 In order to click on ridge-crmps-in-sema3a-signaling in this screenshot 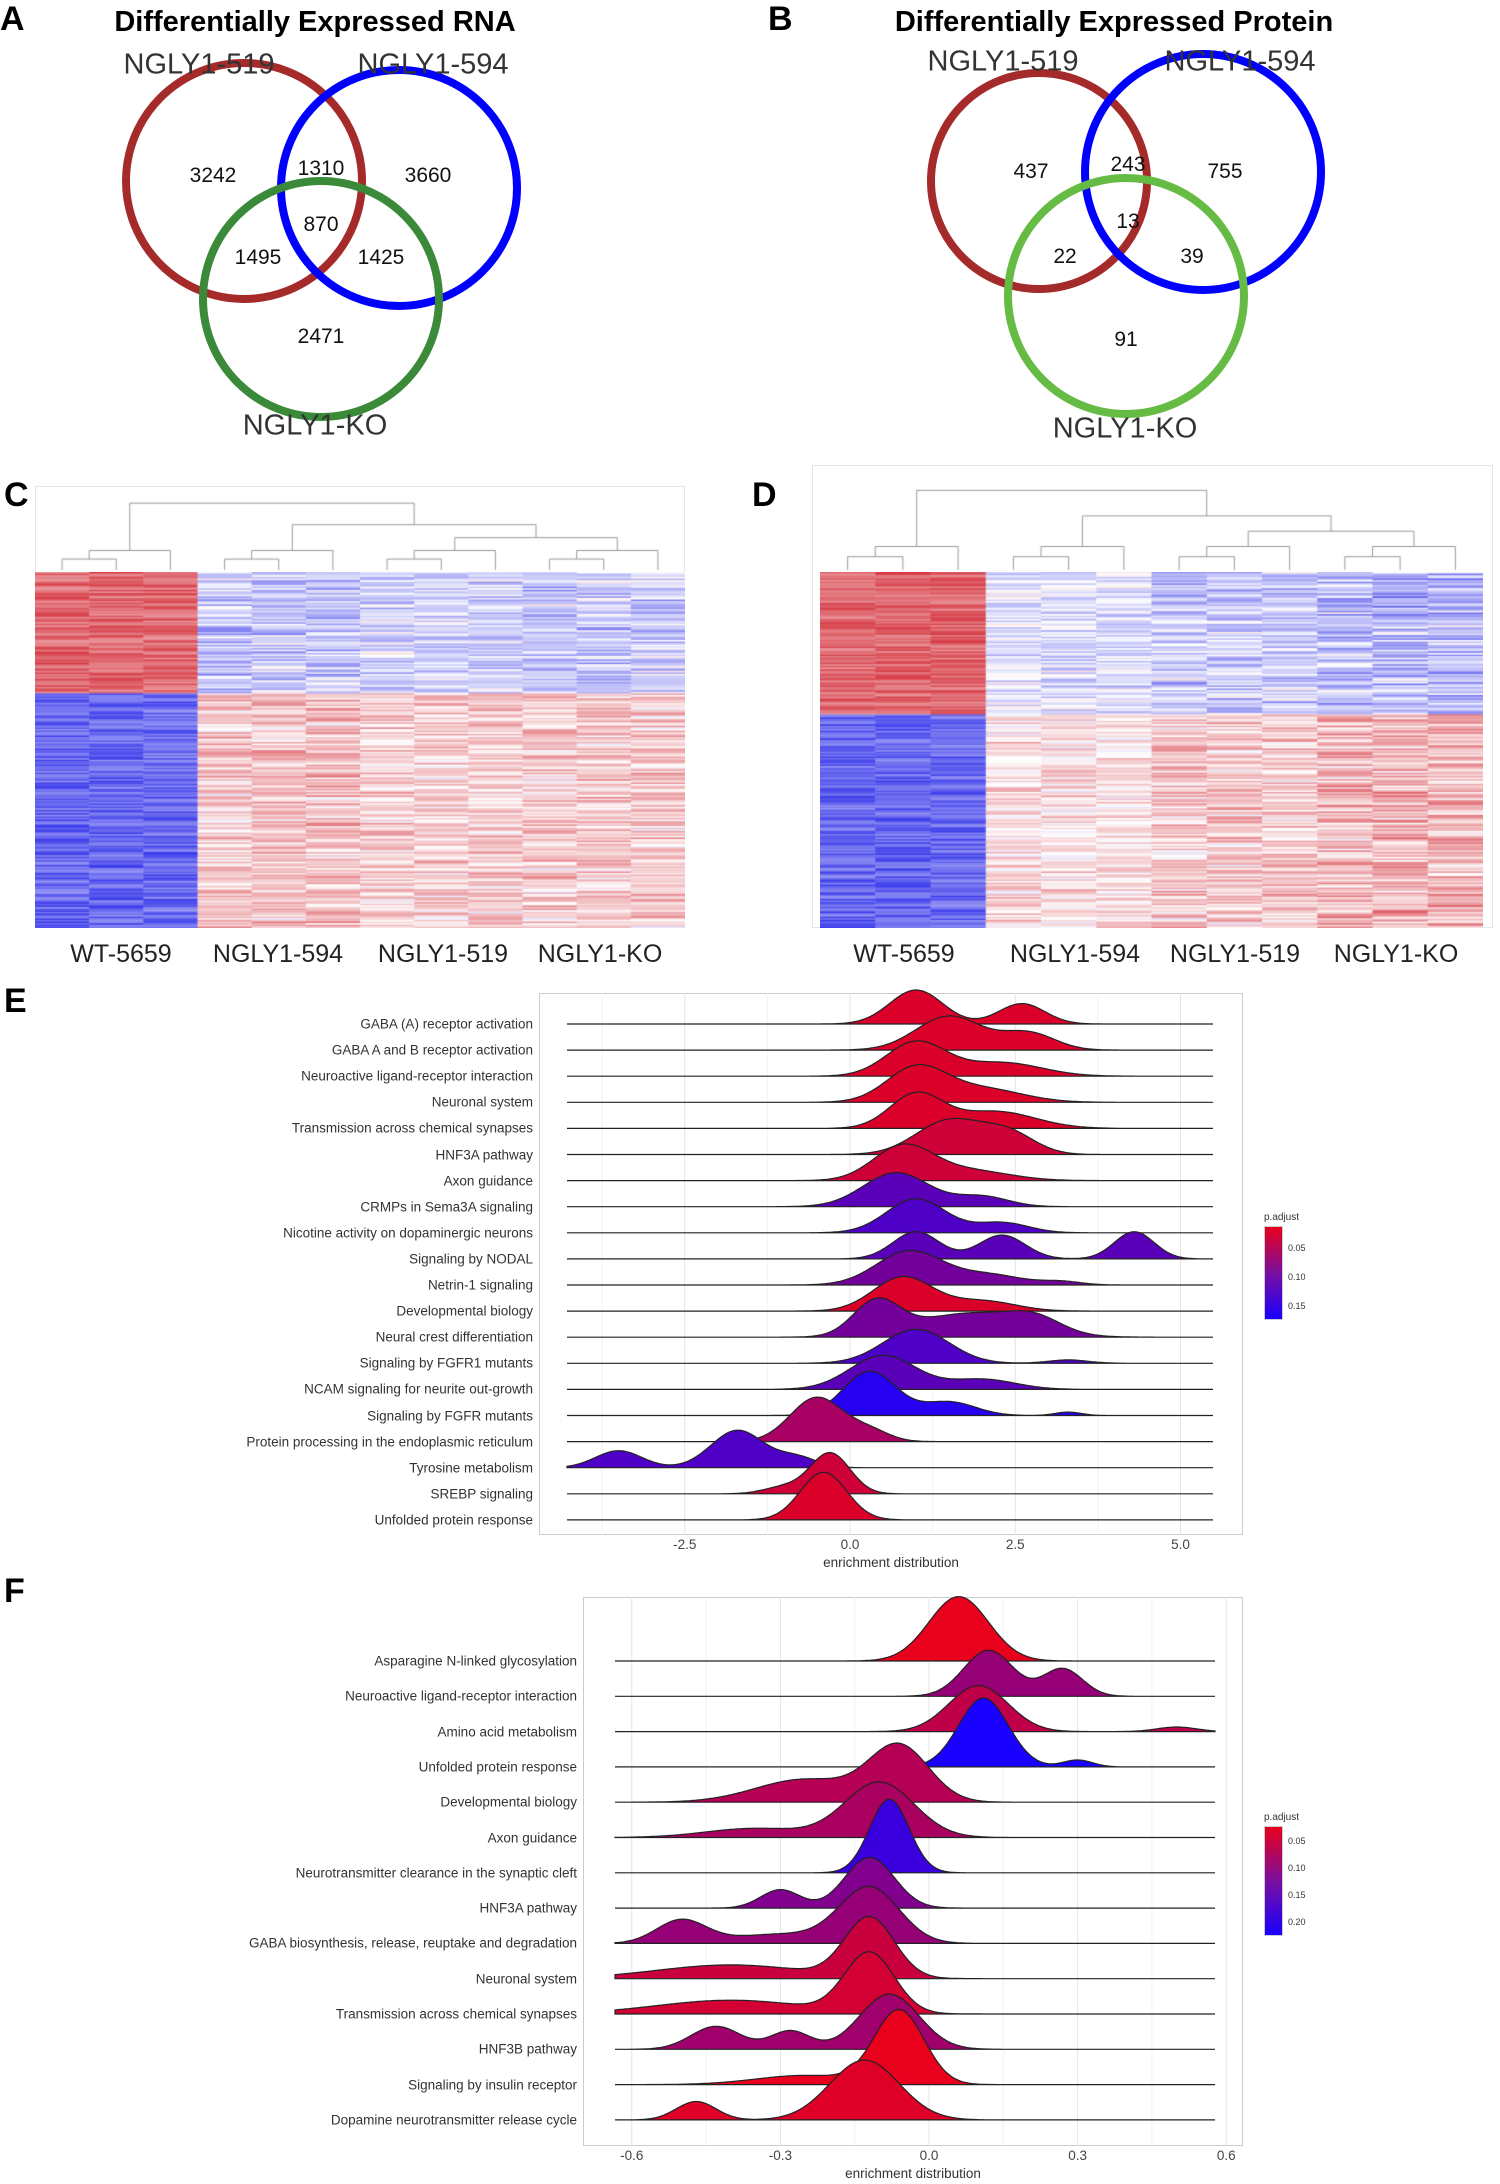, I will do `click(890, 1190)`.